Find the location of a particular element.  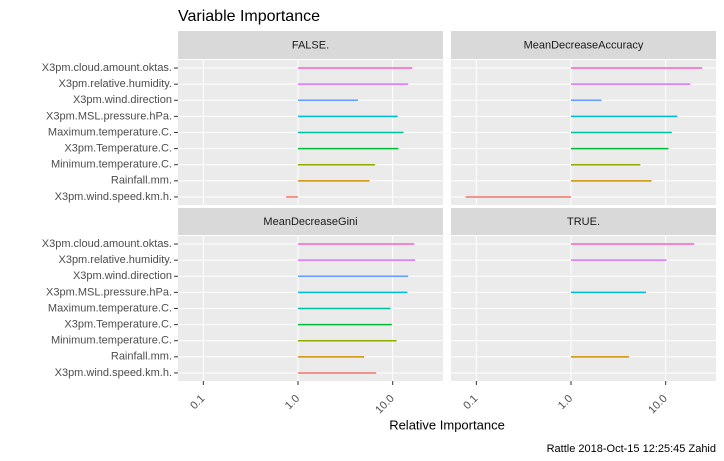

caption: Rattle 2018-Oct-15 12:25:45 Zahid is located at coordinates (631, 449).